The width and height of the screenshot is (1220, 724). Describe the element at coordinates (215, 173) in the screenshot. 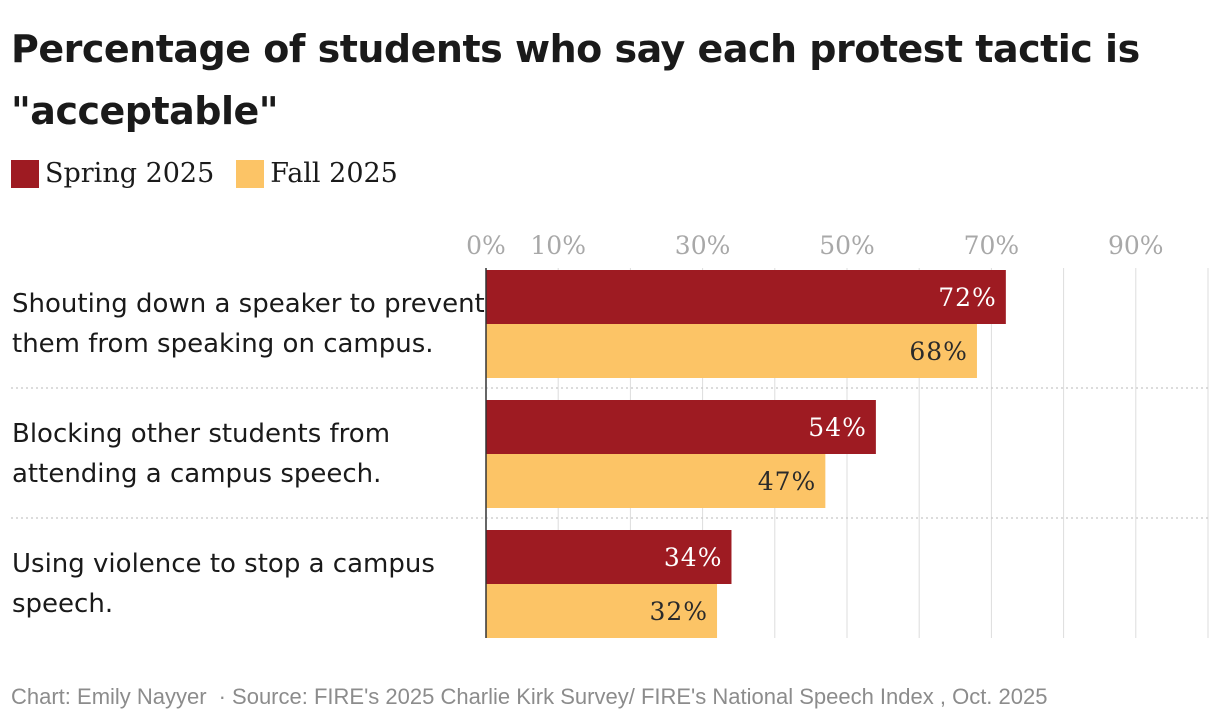

I see `legend: Spring 2025 Fall 2025` at that location.